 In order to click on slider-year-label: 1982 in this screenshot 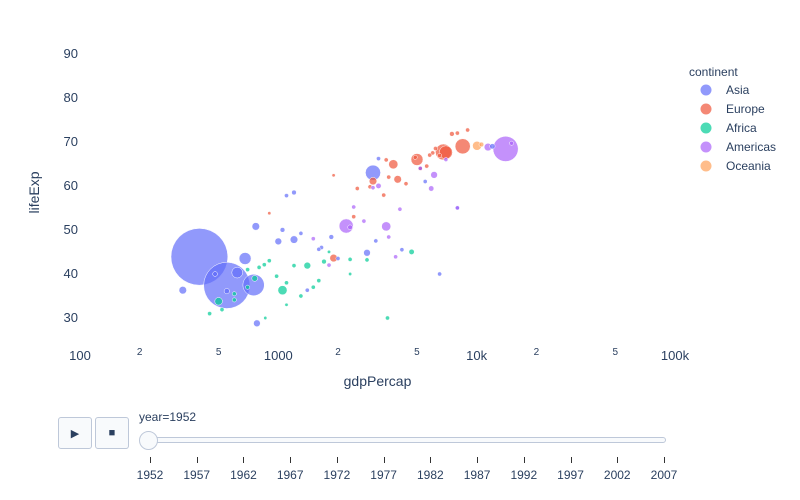, I will do `click(430, 475)`.